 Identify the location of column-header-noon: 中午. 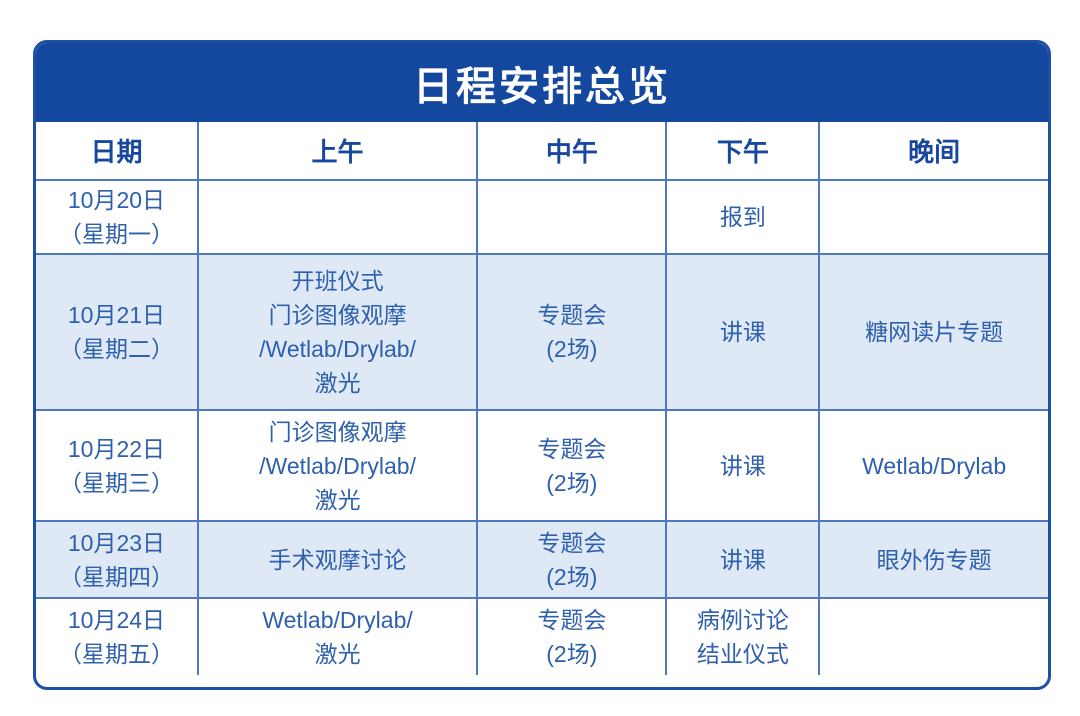
(572, 151).